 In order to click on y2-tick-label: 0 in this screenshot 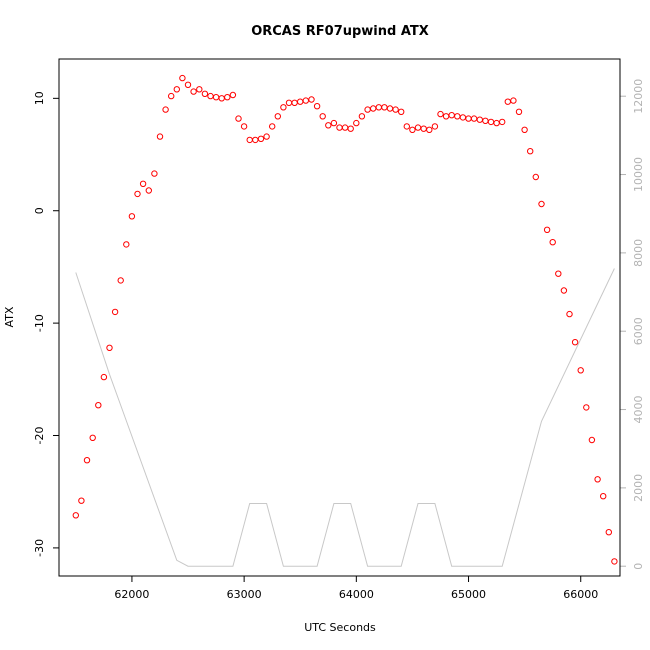, I will do `click(638, 566)`.